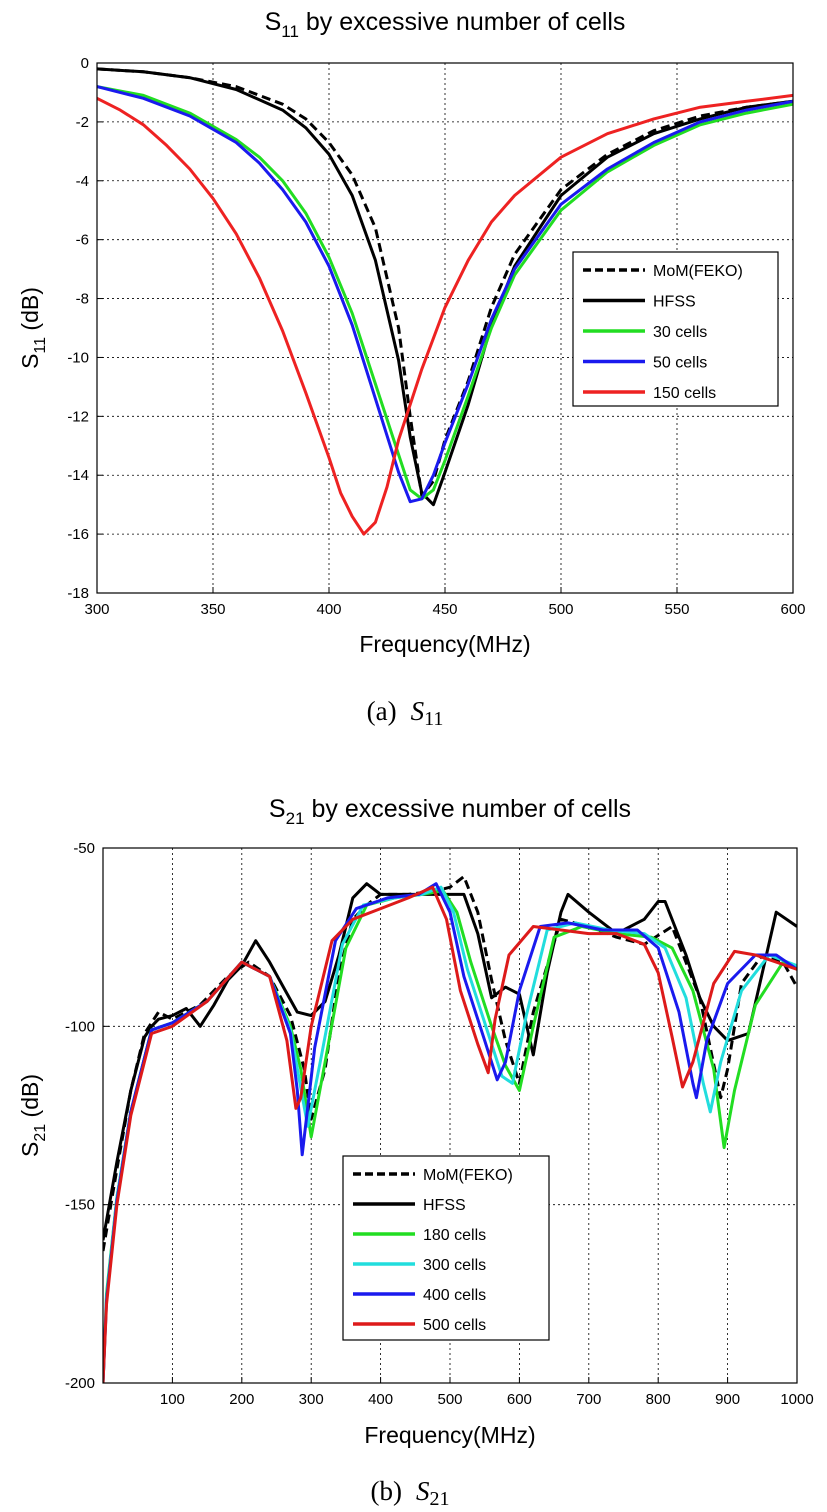  I want to click on legend-label: 50 cells, so click(680, 363).